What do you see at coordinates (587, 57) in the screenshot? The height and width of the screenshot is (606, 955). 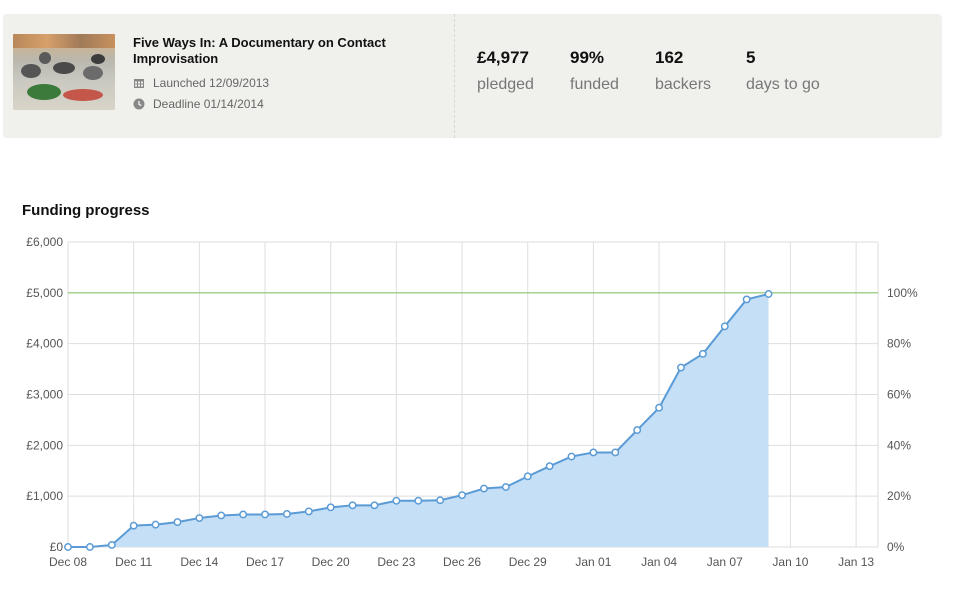 I see `stat-value: 99%` at bounding box center [587, 57].